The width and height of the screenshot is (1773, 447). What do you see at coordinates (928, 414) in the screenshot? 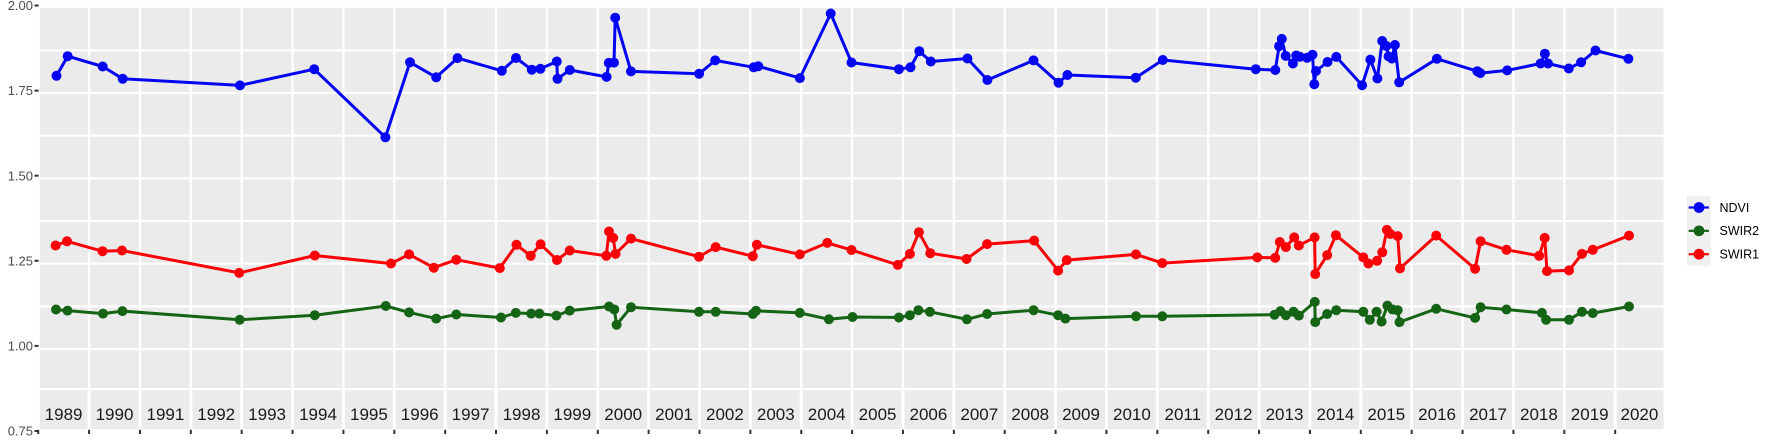
I see `svg-text: 2006` at bounding box center [928, 414].